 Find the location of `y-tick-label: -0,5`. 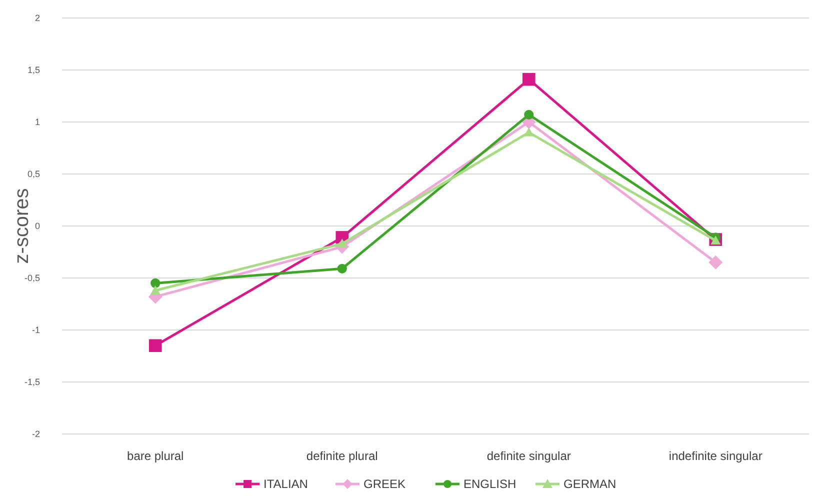

y-tick-label: -0,5 is located at coordinates (32, 278).